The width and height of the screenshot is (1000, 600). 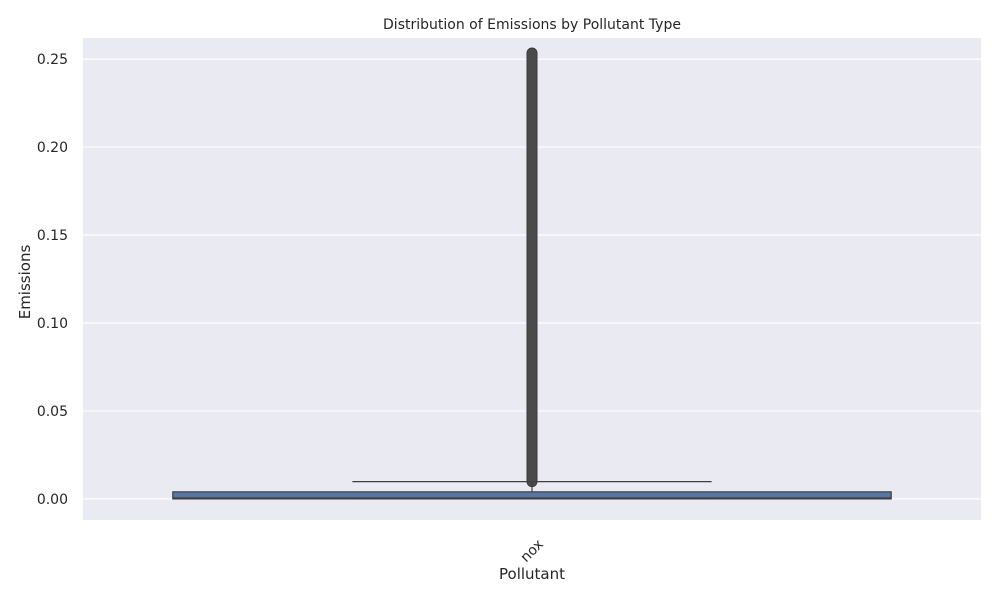 I want to click on y-tick-label: 0.05, so click(x=52, y=412).